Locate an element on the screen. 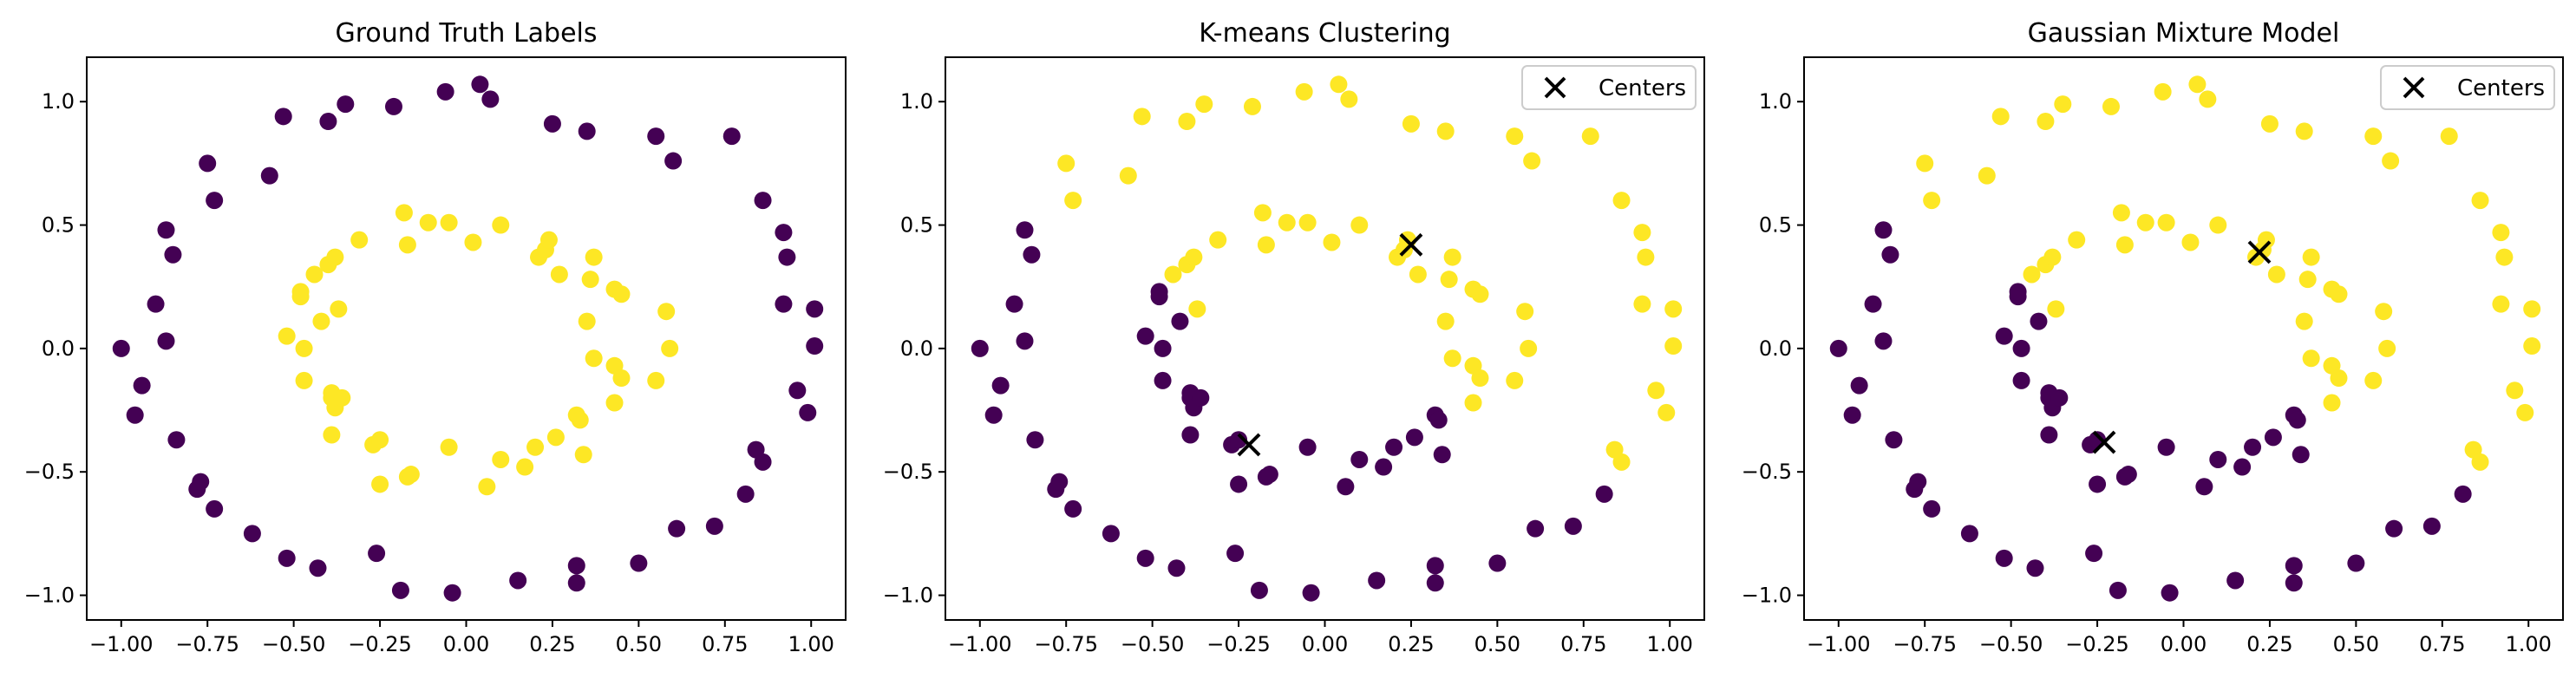  y-tick-label: −0.5 is located at coordinates (908, 472).